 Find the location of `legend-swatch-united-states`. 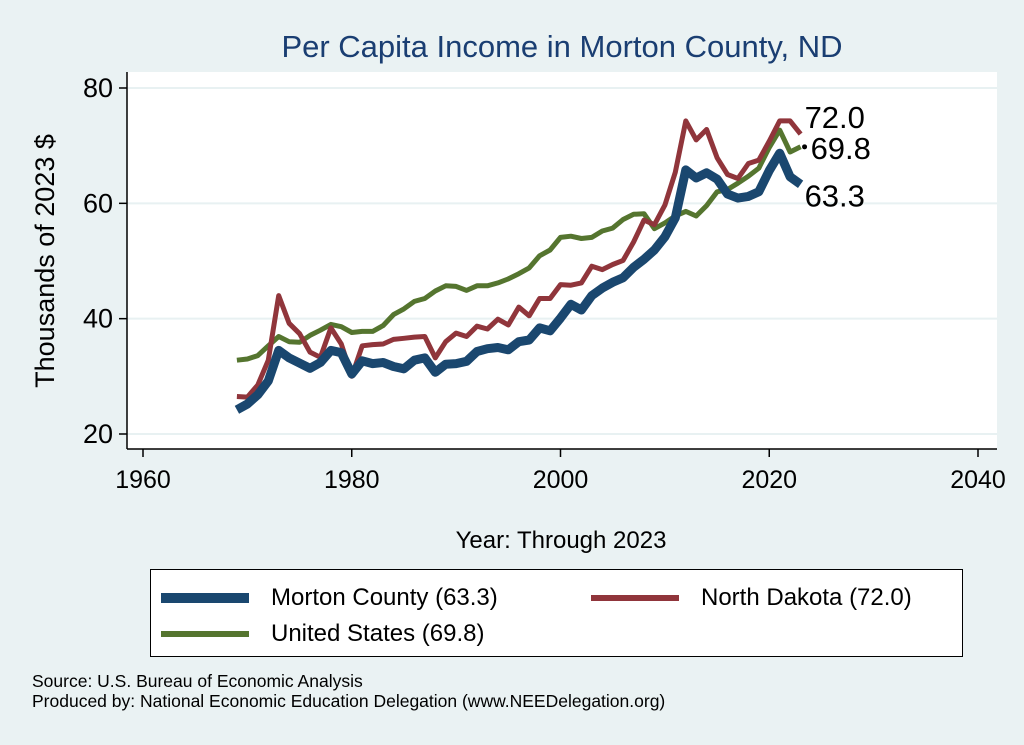

legend-swatch-united-states is located at coordinates (205, 634).